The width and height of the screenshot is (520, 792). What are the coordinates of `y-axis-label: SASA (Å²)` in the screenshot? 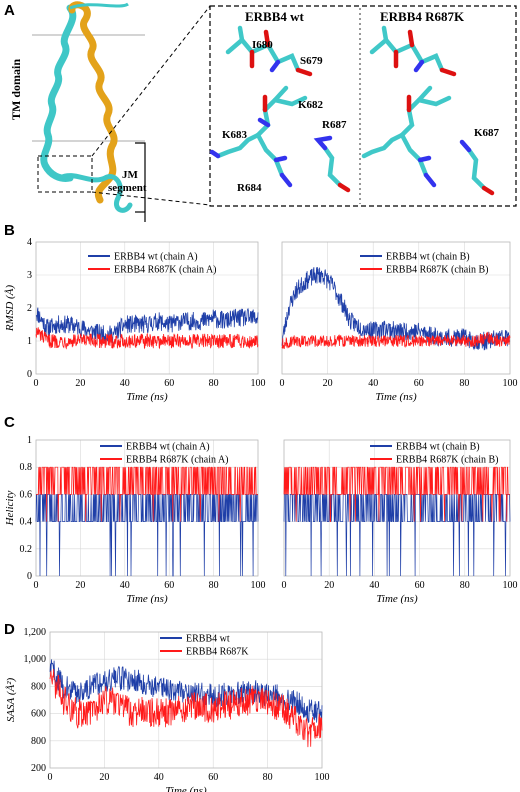 It's located at (11, 700).